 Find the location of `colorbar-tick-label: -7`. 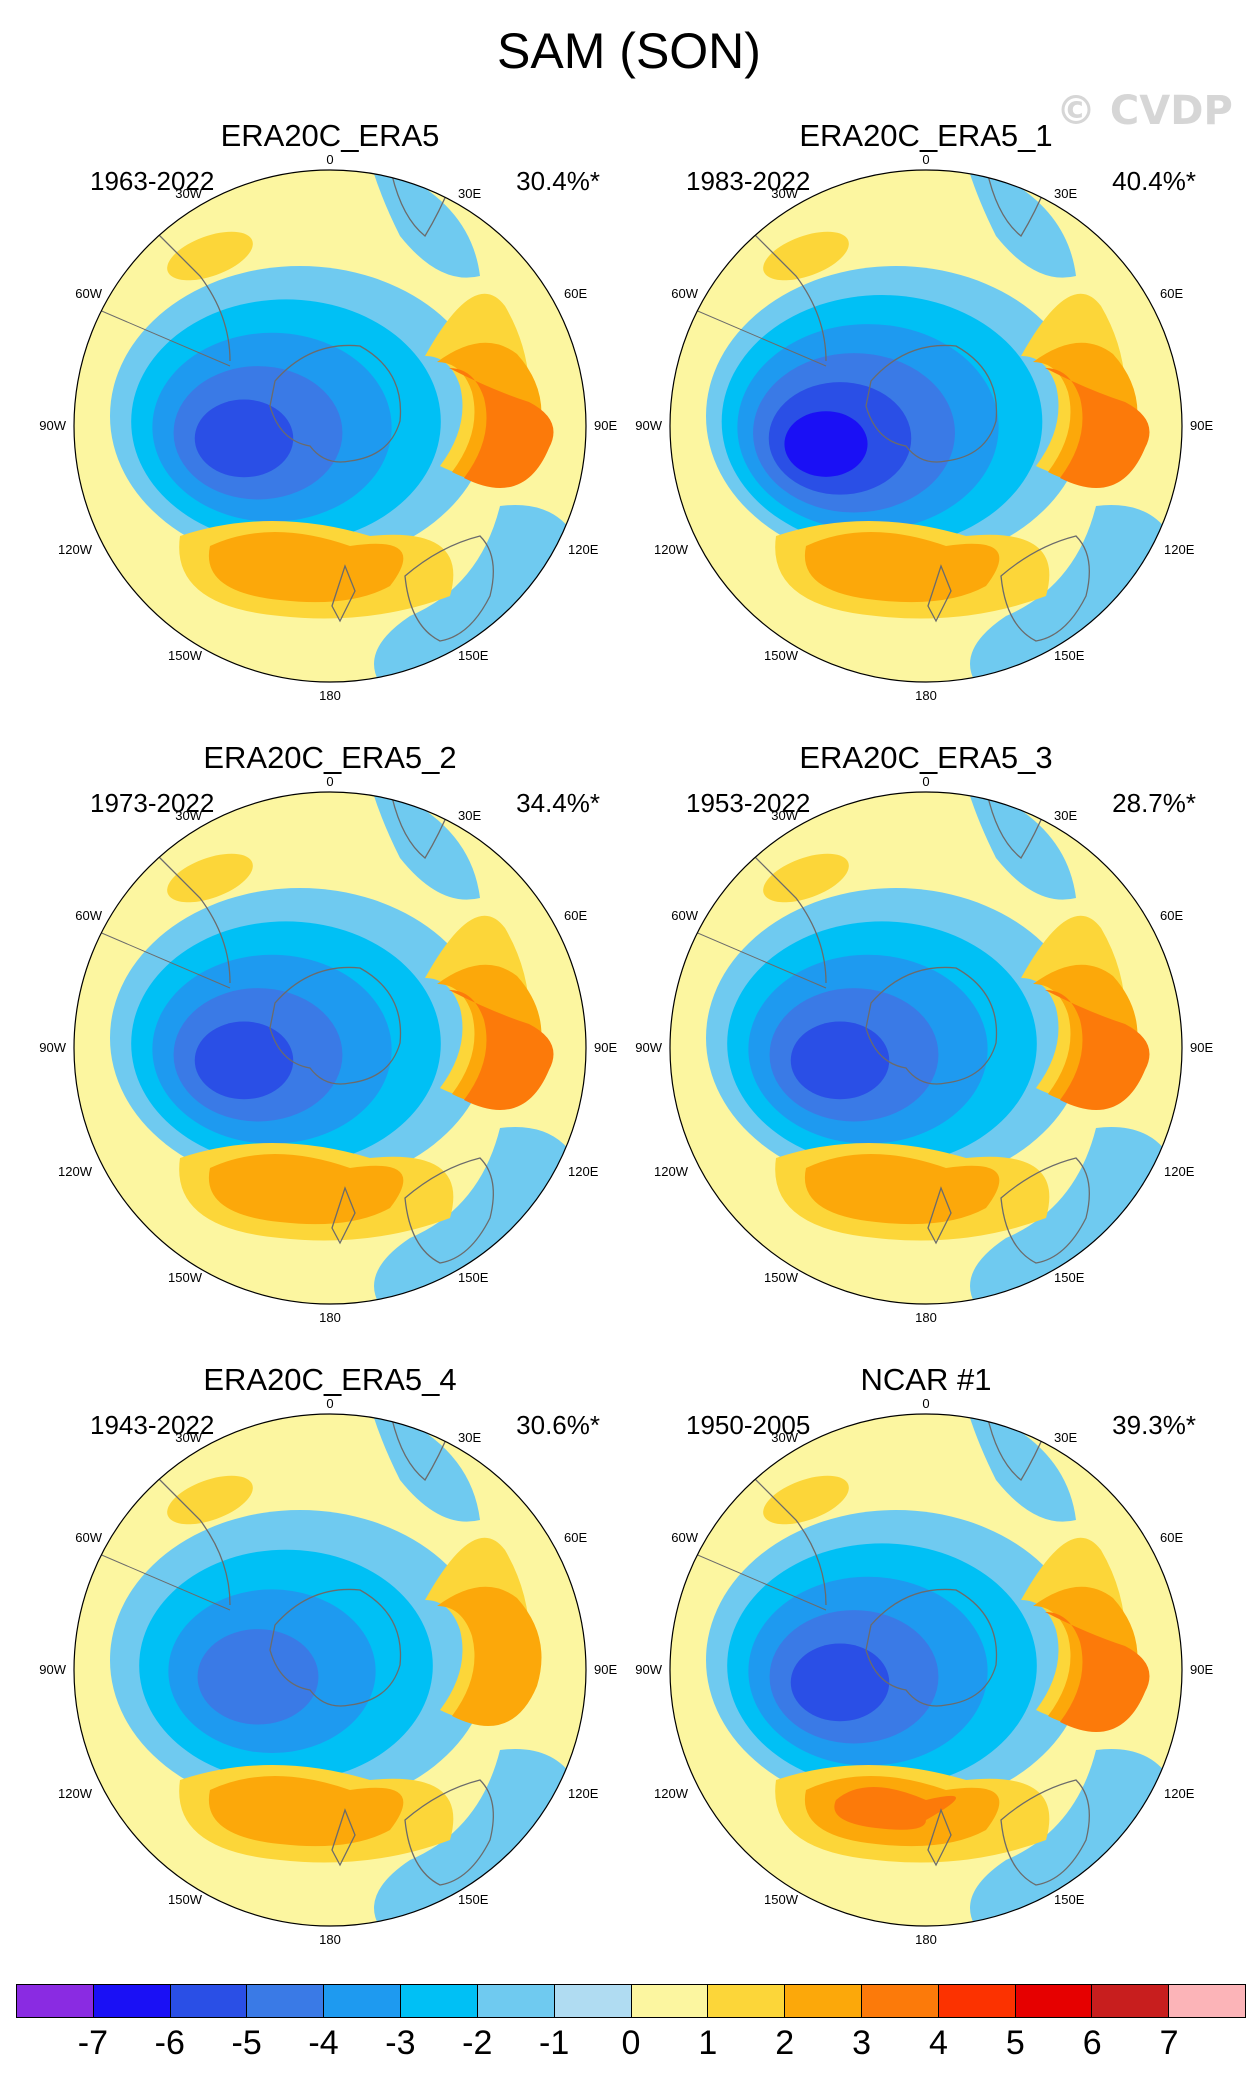

colorbar-tick-label: -7 is located at coordinates (92, 2043).